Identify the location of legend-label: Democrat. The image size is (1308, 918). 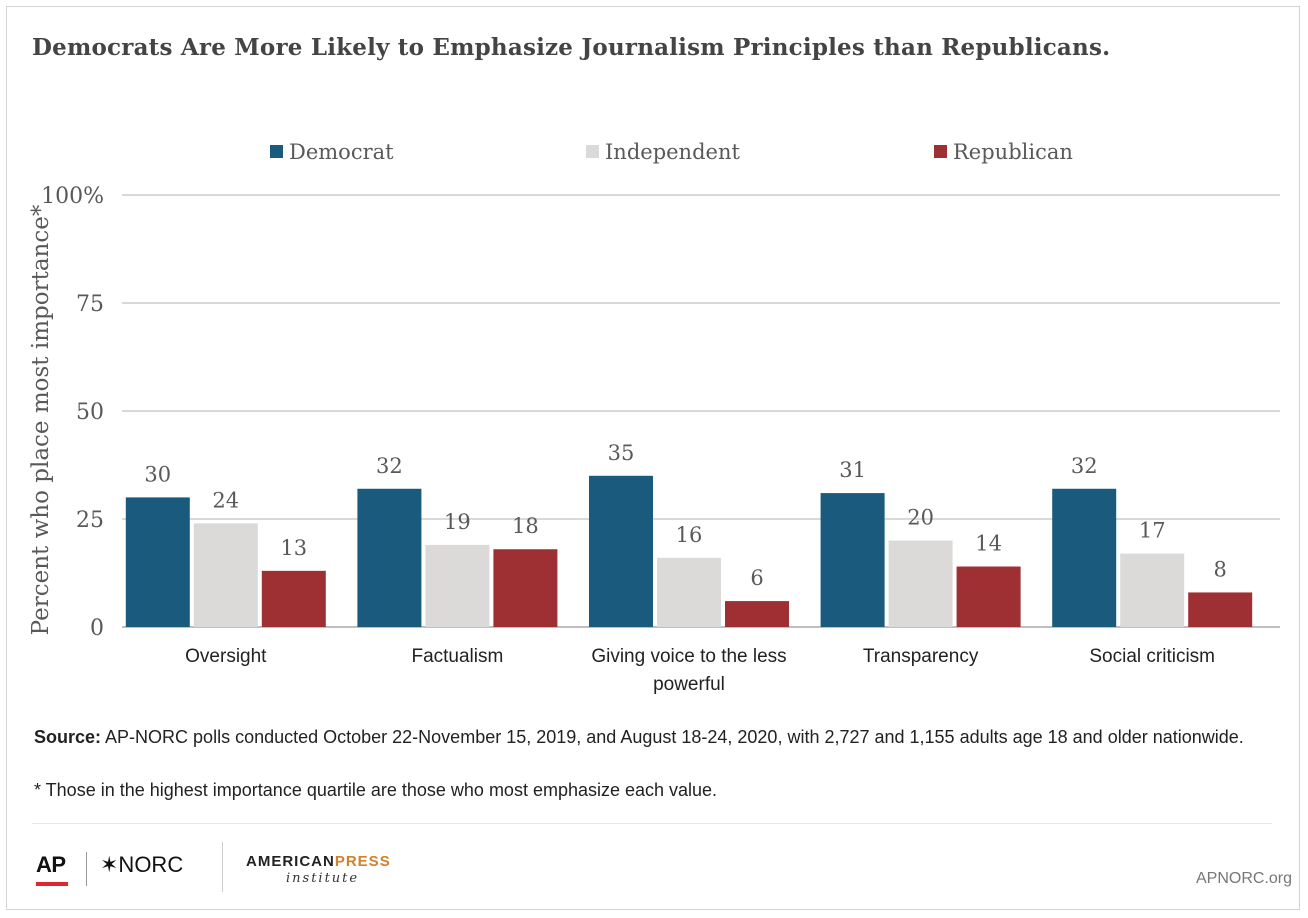
(341, 152).